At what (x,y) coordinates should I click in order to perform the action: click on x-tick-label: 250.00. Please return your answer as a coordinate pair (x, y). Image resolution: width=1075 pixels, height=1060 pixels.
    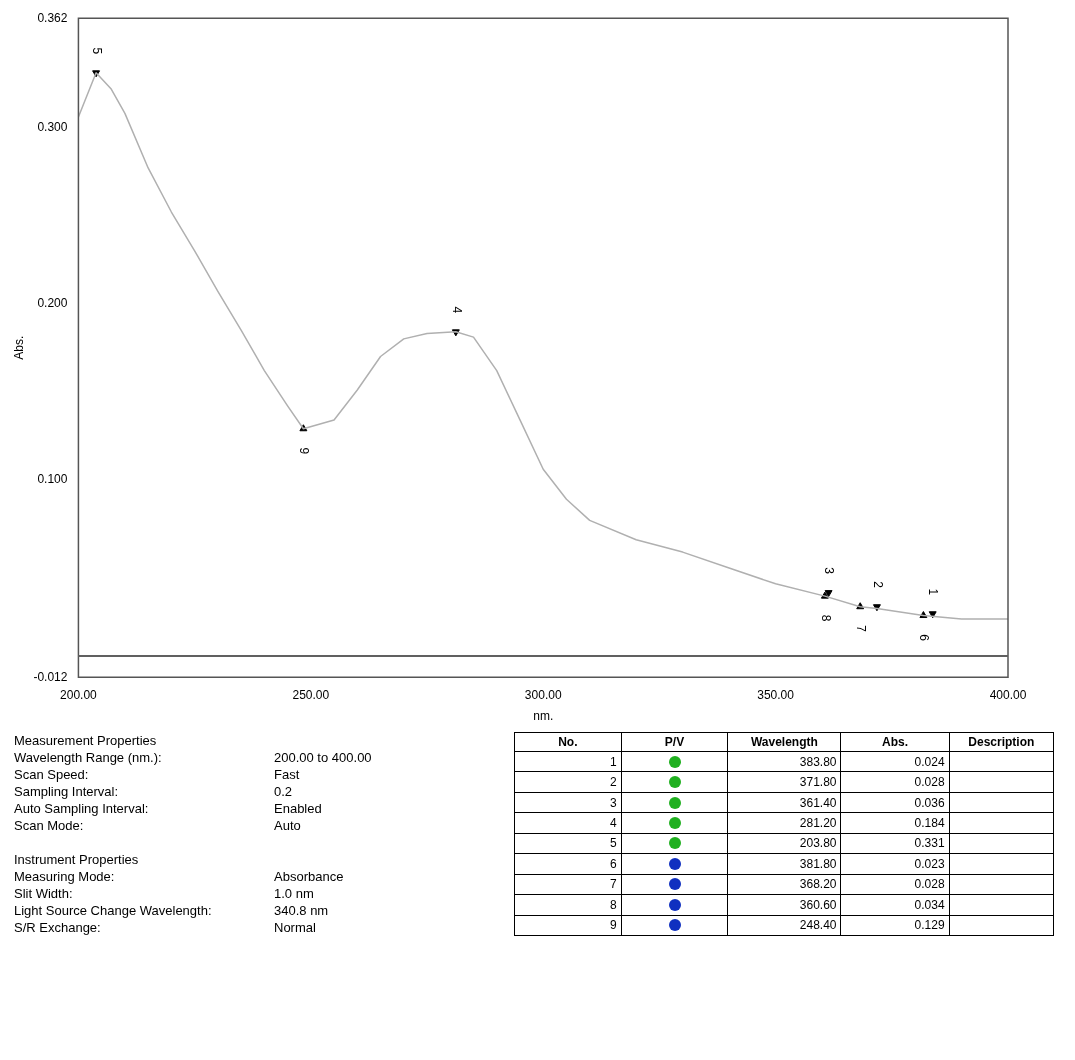
    Looking at the image, I should click on (311, 694).